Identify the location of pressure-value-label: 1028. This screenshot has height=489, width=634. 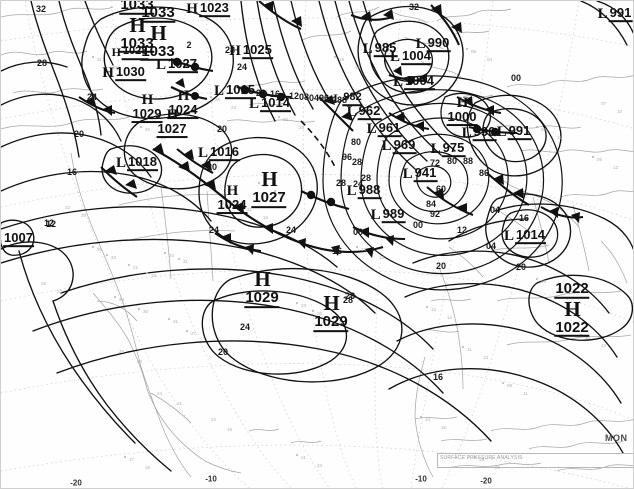
(135, 53).